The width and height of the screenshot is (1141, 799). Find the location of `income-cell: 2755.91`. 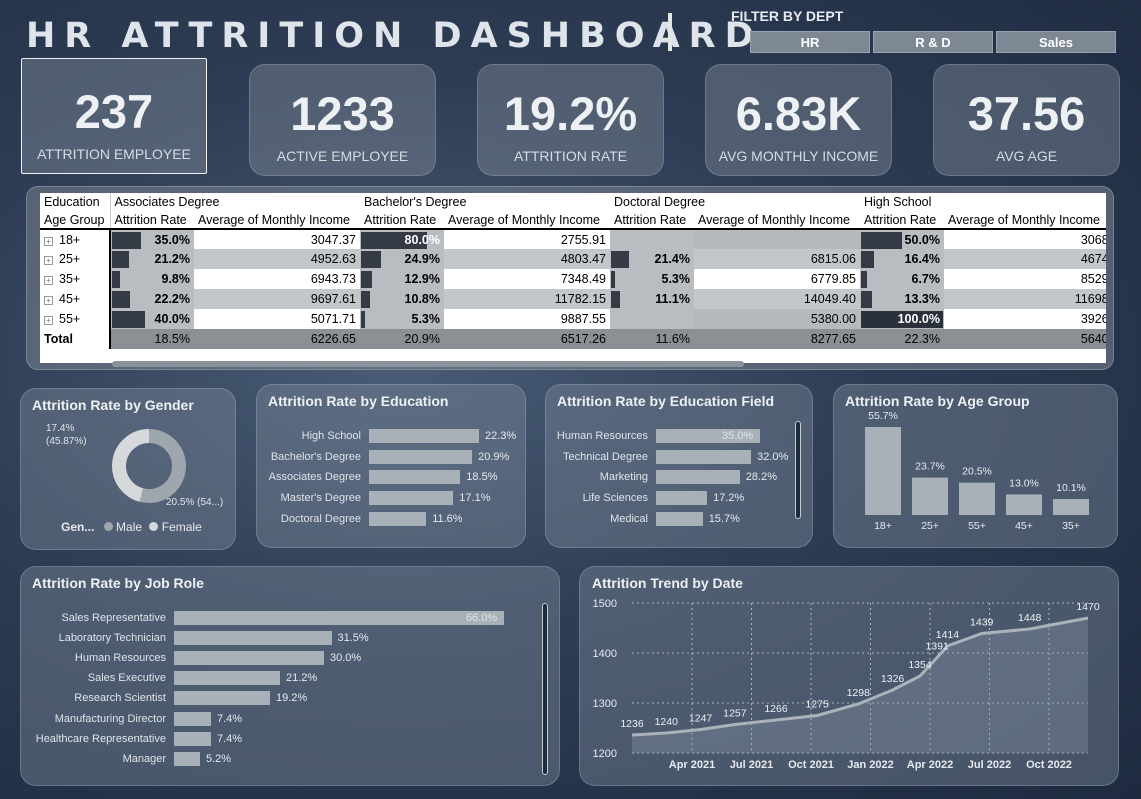

income-cell: 2755.91 is located at coordinates (527, 239).